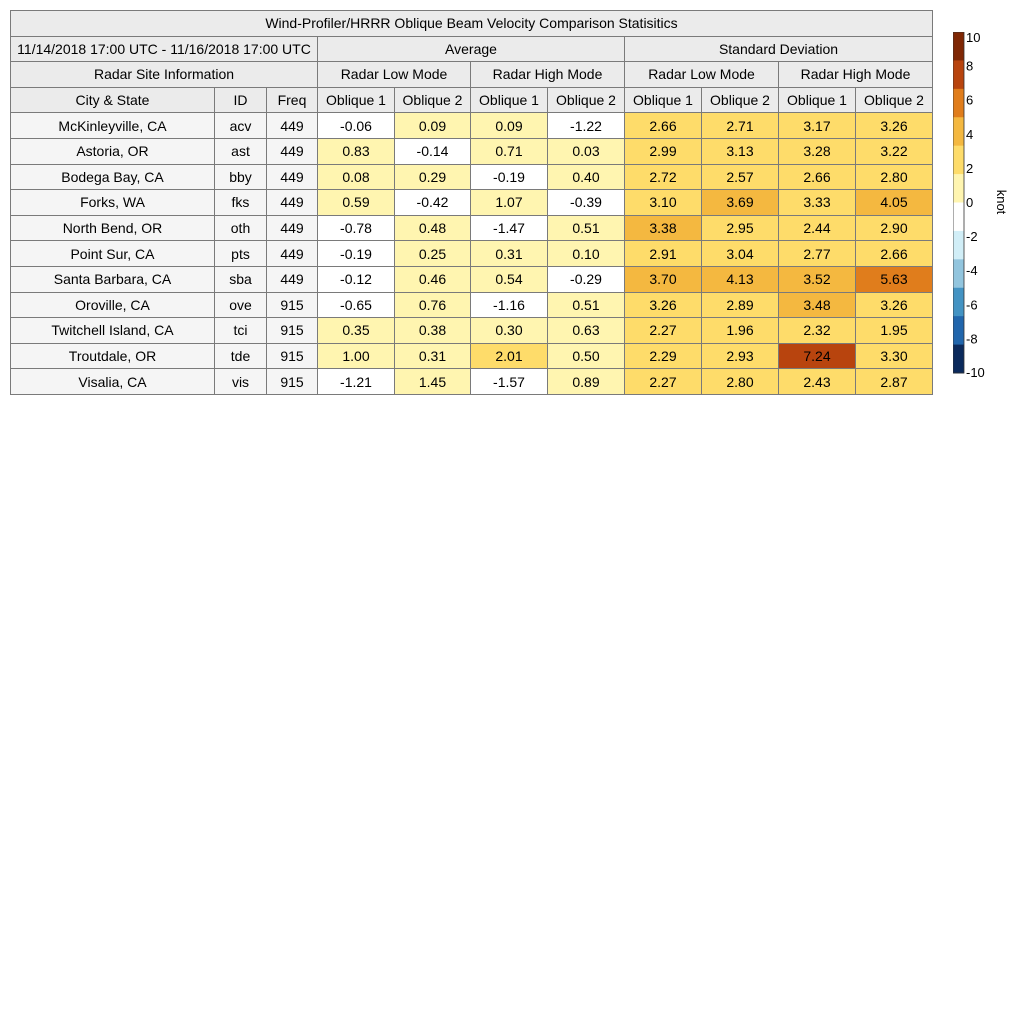  Describe the element at coordinates (432, 356) in the screenshot. I see `avg-low-oblique2-value: 0.31` at that location.